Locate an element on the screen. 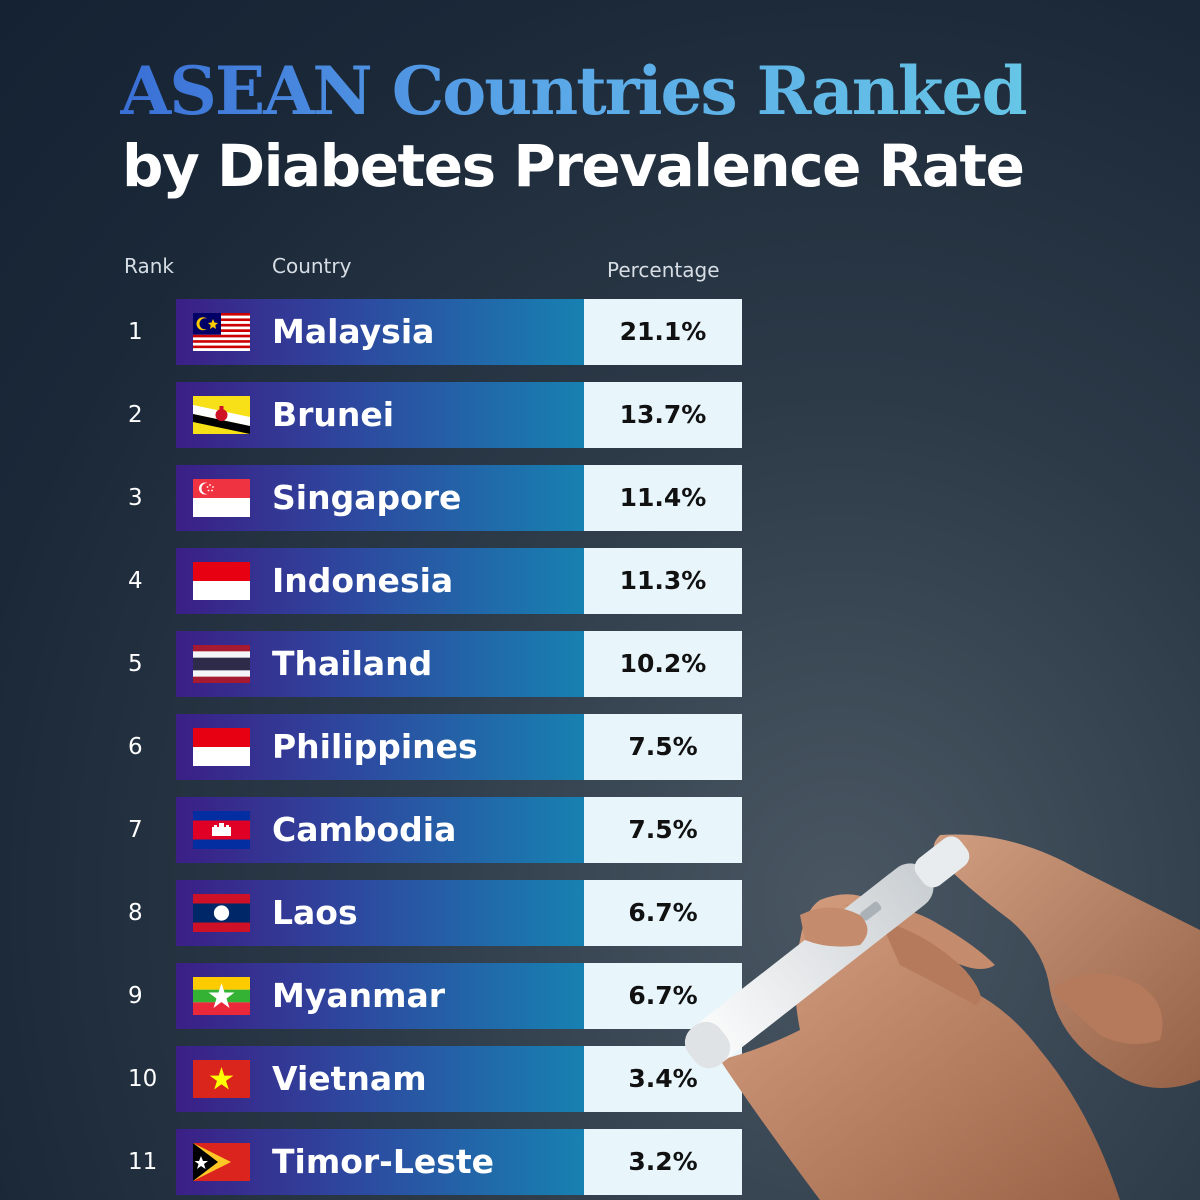 This screenshot has width=1200, height=1200. column-header-percentage: Percentage is located at coordinates (663, 270).